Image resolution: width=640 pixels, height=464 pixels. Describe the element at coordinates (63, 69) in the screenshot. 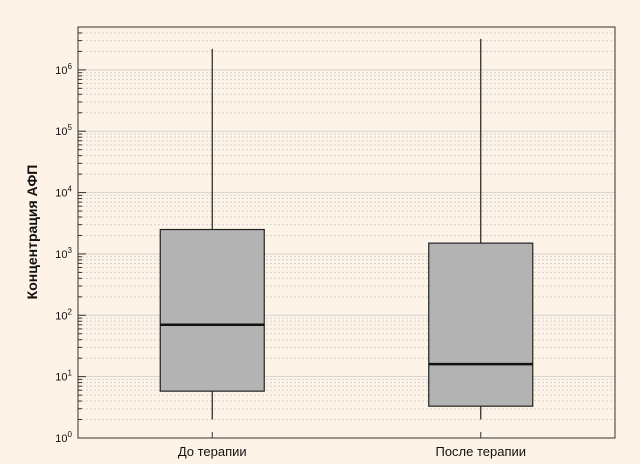

I see `y-tick-label: 10⁶` at that location.